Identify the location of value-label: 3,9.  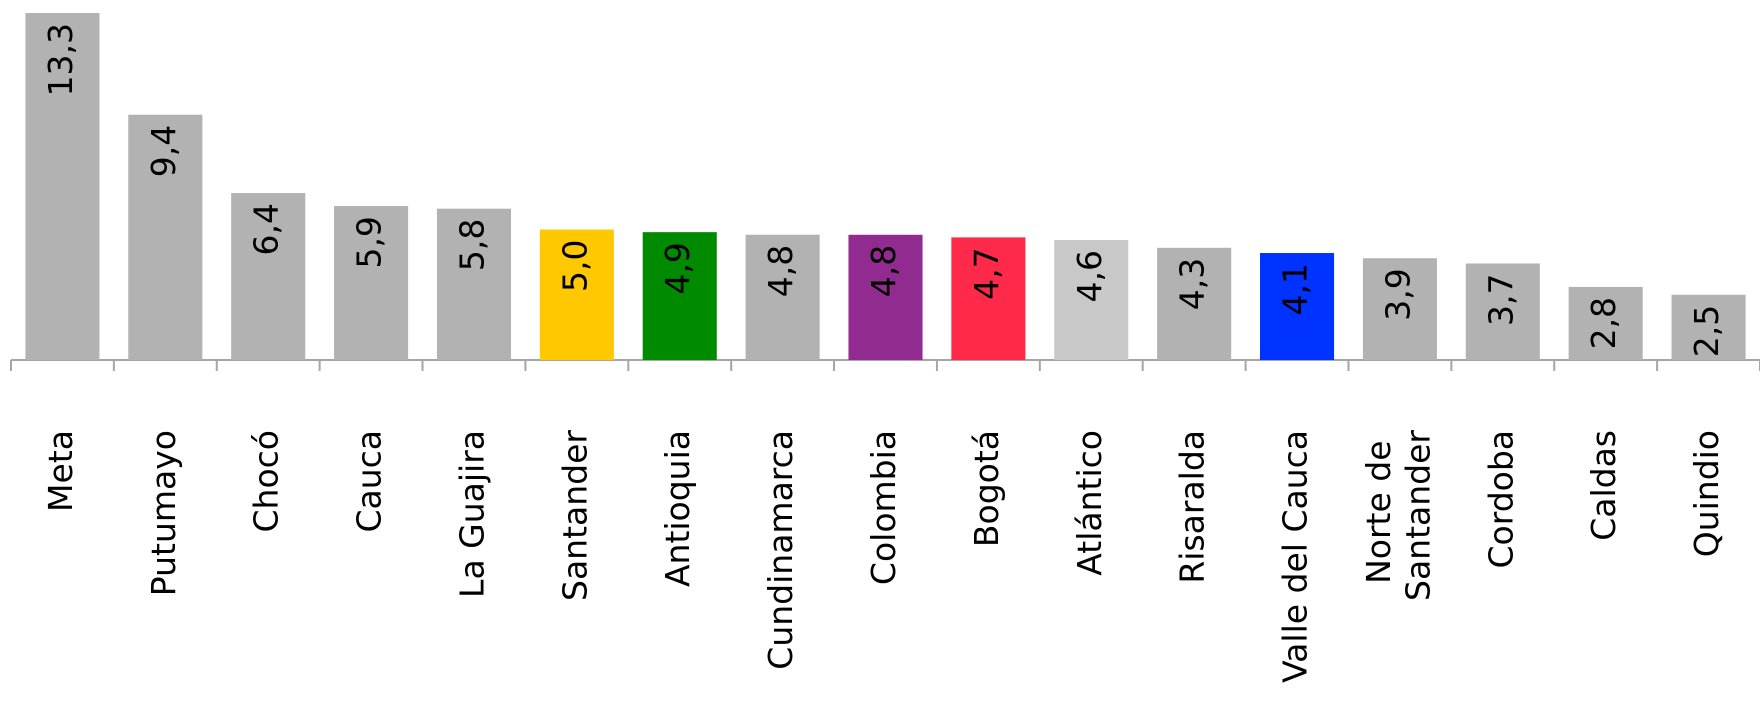
(1397, 294).